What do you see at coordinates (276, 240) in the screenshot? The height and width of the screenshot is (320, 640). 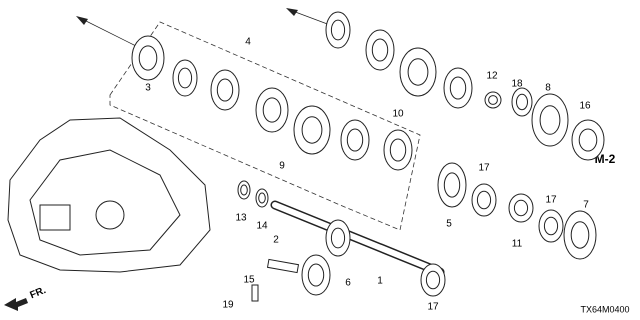 I see `callout-label: 2` at bounding box center [276, 240].